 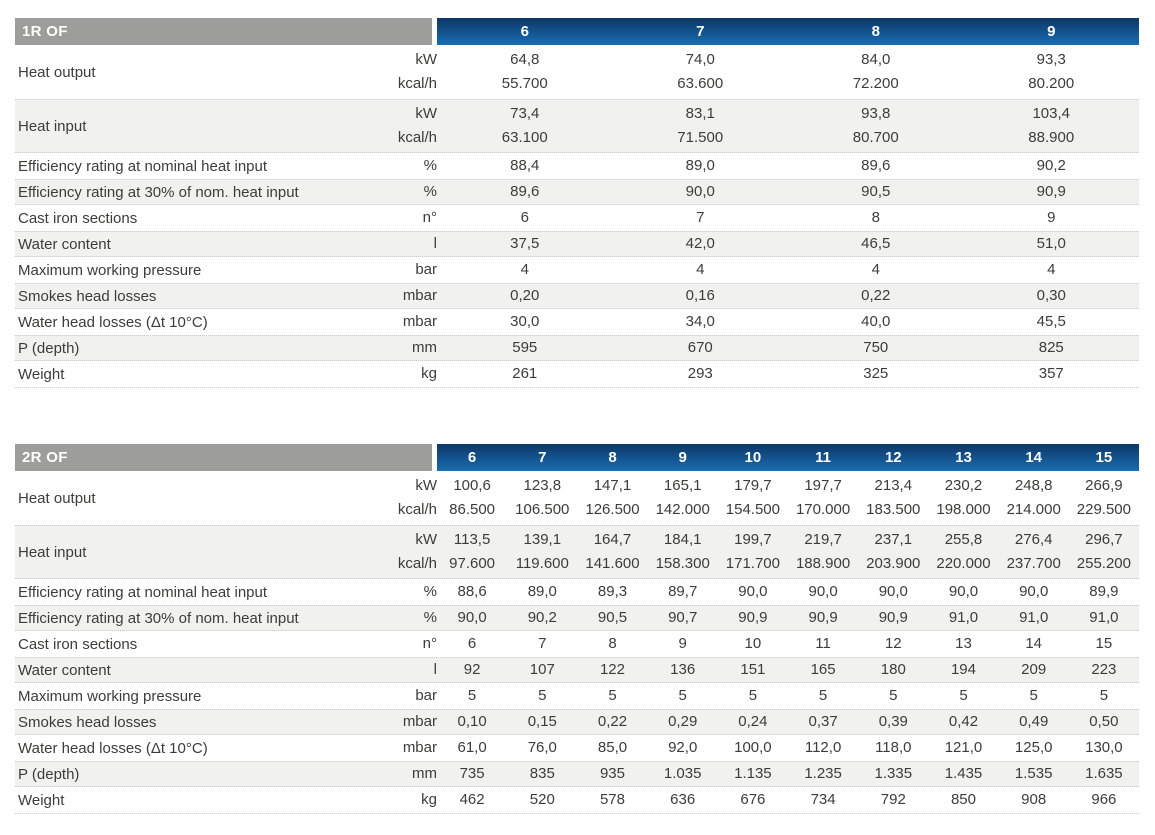 What do you see at coordinates (110, 696) in the screenshot?
I see `row-label: Maximum working pressure` at bounding box center [110, 696].